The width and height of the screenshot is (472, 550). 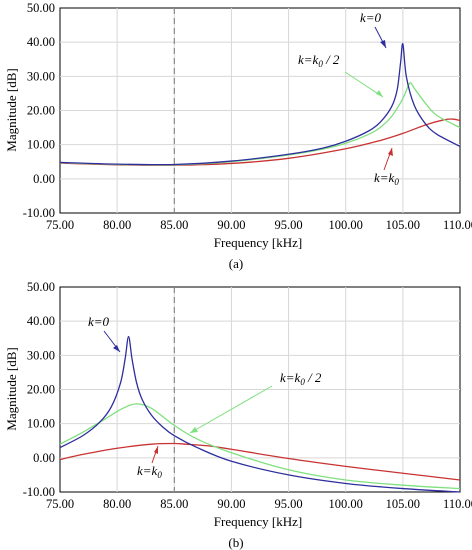 I want to click on annotation-kk0-a: k=k0, so click(x=386, y=178).